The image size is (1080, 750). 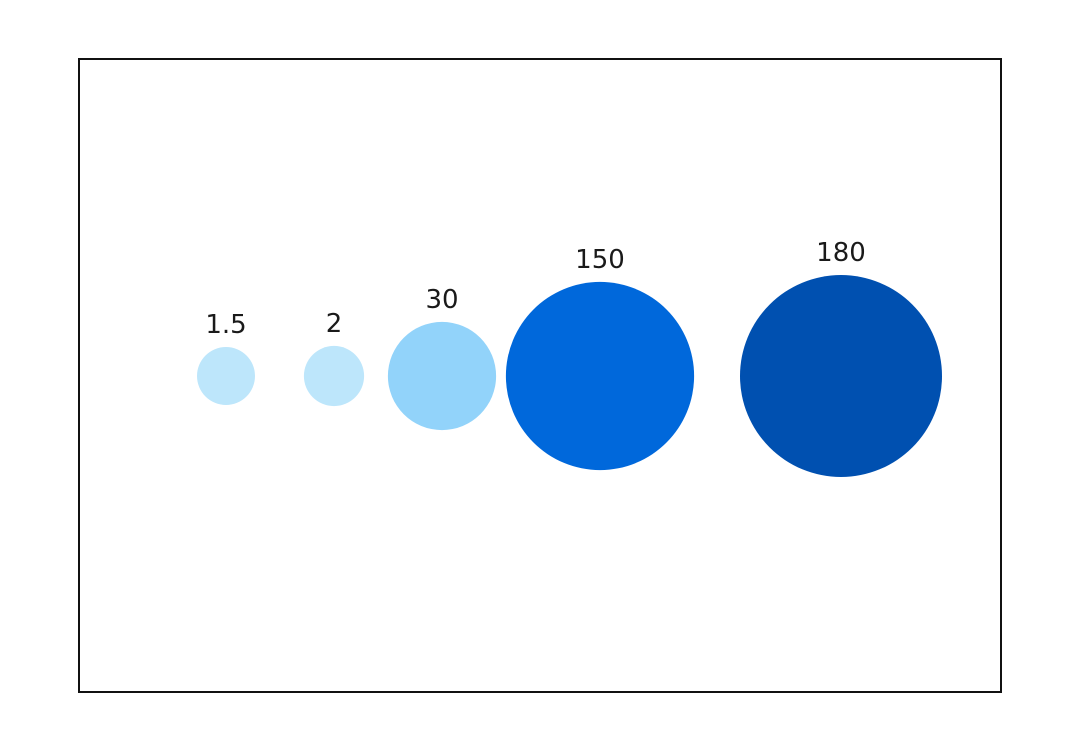 I want to click on bubble-label: 30, so click(x=441, y=300).